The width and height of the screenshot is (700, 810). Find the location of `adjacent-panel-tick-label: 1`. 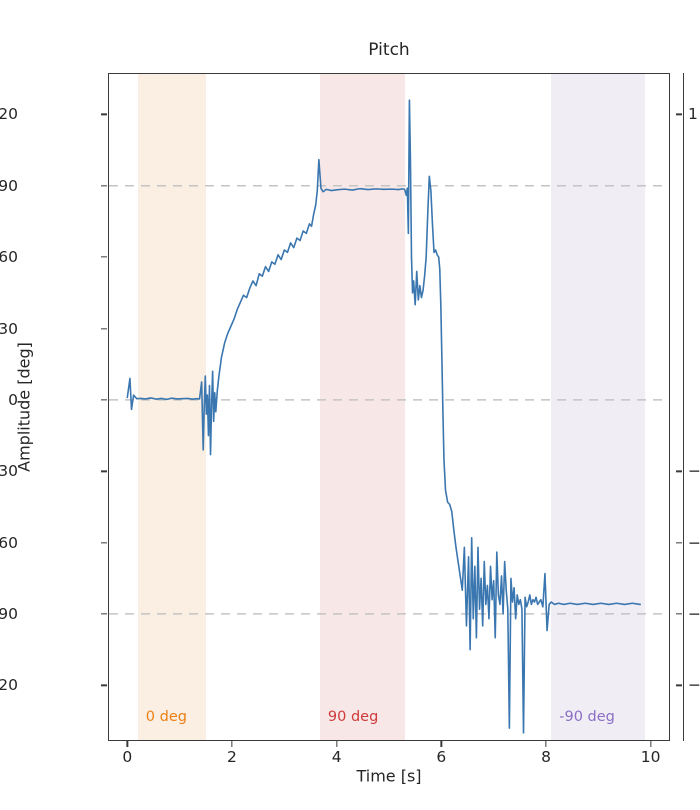

adjacent-panel-tick-label: 1 is located at coordinates (693, 114).